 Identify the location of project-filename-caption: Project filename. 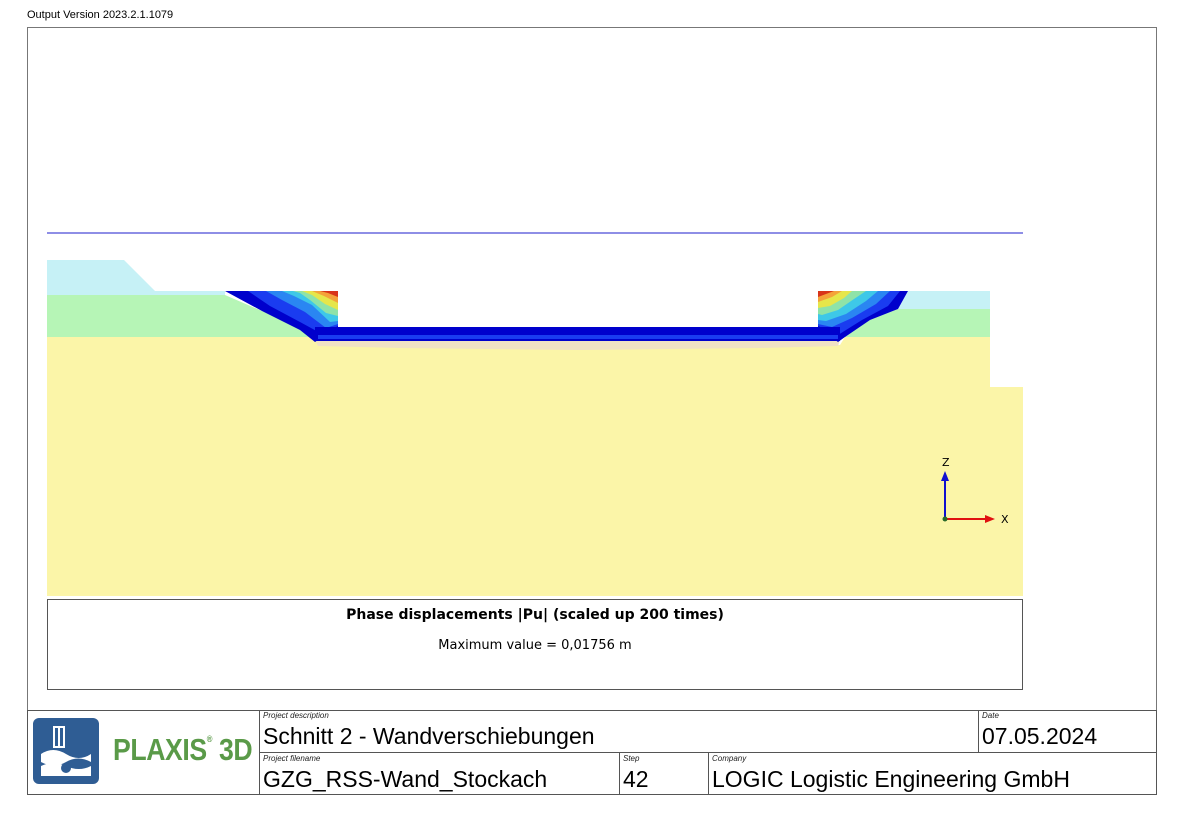
(292, 758).